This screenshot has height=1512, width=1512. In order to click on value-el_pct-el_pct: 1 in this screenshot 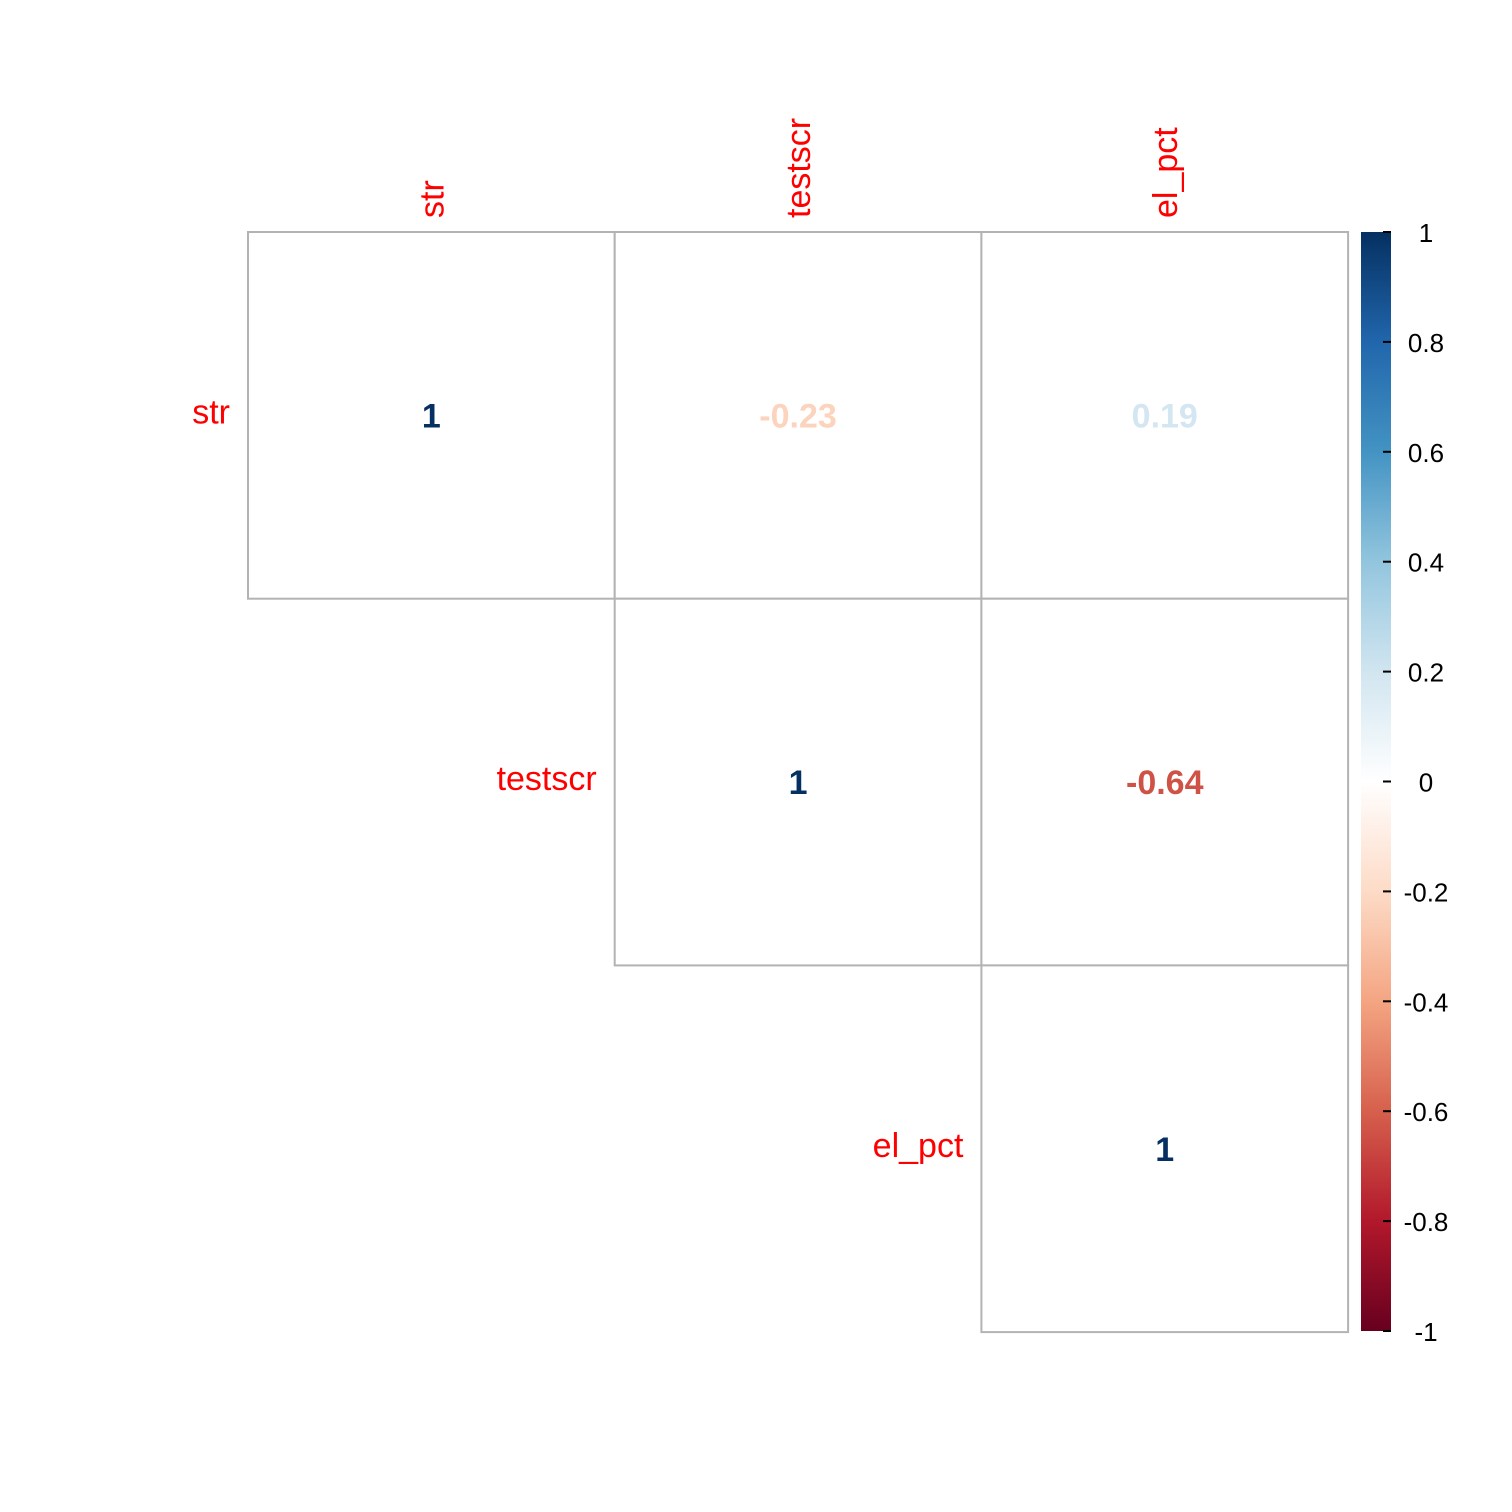, I will do `click(1164, 1150)`.